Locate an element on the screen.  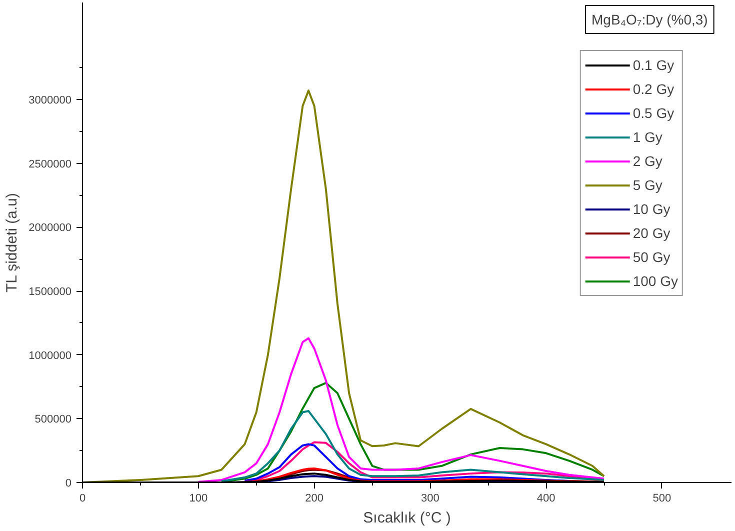
legend-label: 0.5 Gy is located at coordinates (653, 113).